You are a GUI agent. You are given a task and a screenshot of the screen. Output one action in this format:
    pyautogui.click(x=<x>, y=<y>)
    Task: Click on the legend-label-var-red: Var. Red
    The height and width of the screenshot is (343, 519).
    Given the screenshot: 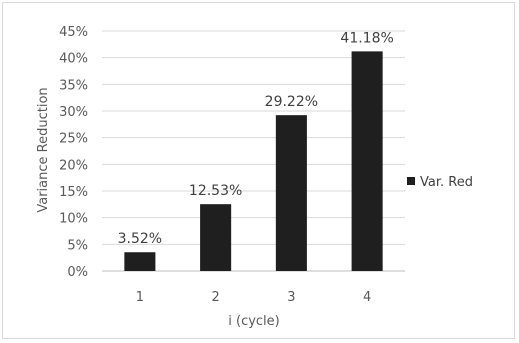 What is the action you would take?
    pyautogui.click(x=446, y=182)
    